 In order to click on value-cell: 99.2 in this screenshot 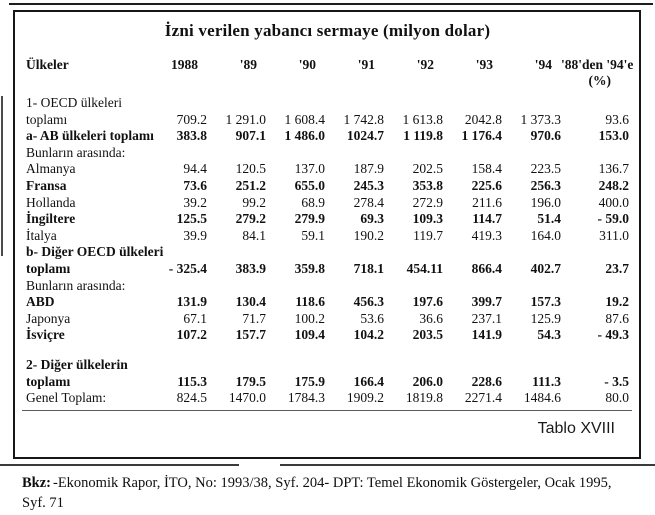, I will do `click(254, 202)`.